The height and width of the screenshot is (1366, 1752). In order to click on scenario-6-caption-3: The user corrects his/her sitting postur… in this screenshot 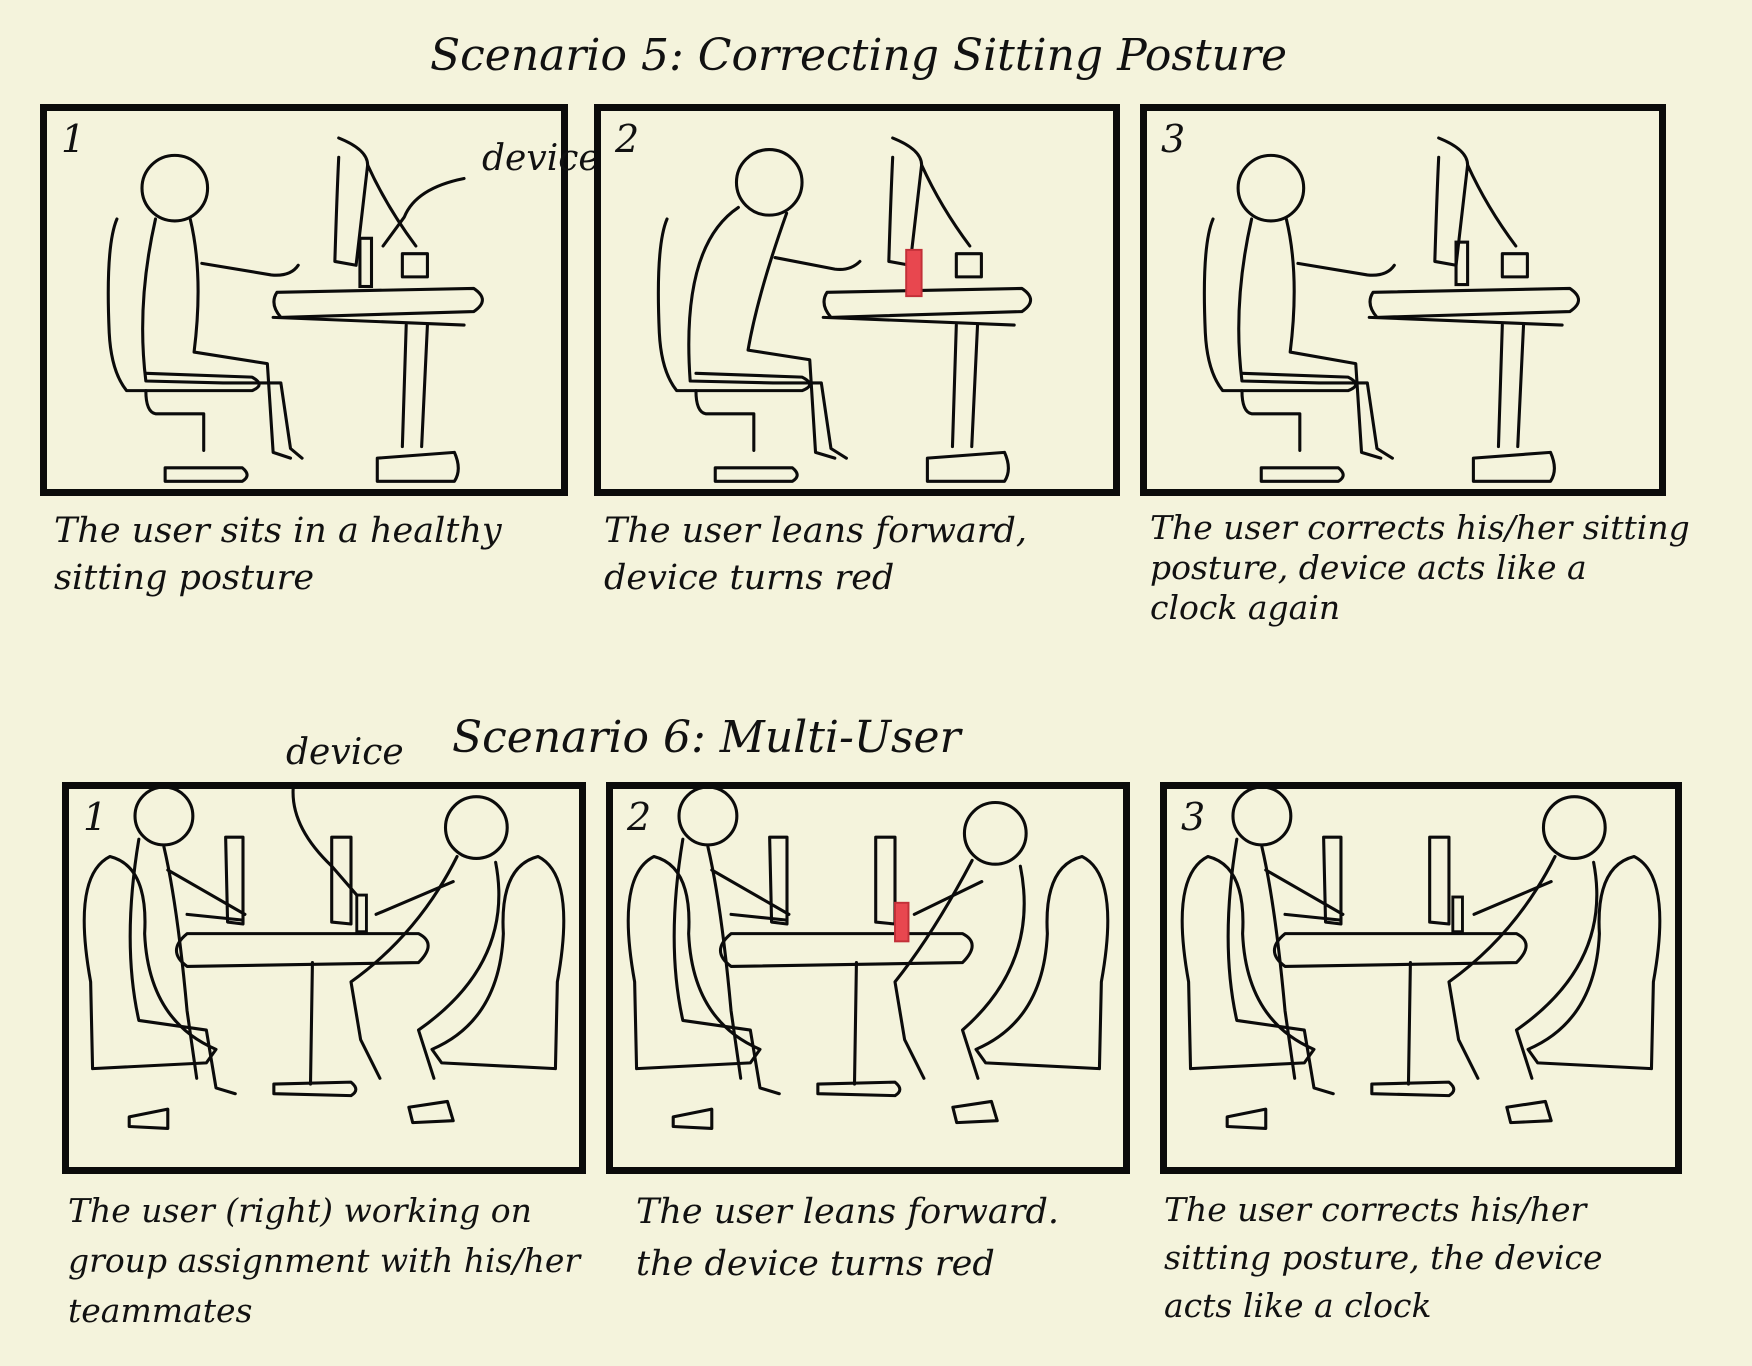, I will do `click(1383, 1258)`.